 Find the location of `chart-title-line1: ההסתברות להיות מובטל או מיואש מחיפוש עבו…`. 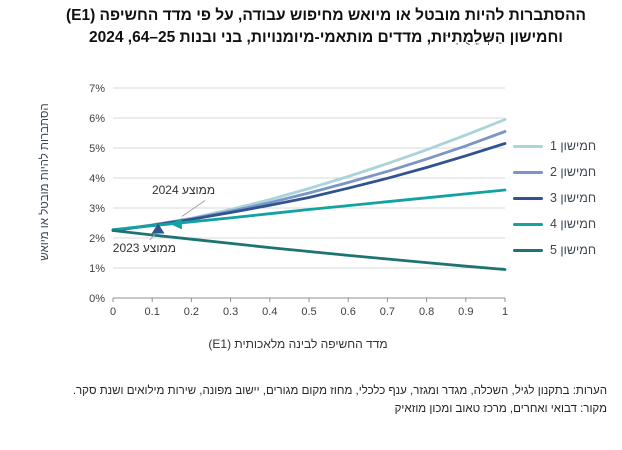

chart-title-line1: ההסתברות להיות מובטל או מיואש מחיפוש עבו… is located at coordinates (326, 15).